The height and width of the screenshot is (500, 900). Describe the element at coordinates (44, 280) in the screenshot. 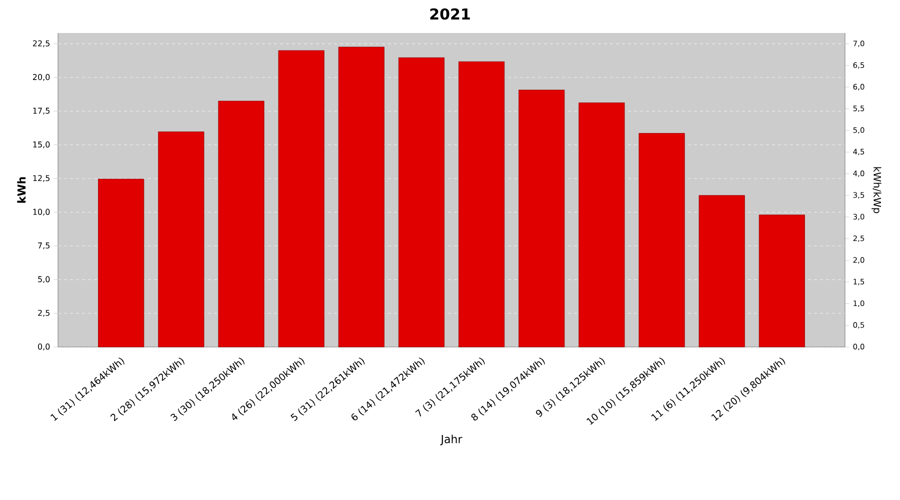

I see `y-tick-label: 5,0` at that location.